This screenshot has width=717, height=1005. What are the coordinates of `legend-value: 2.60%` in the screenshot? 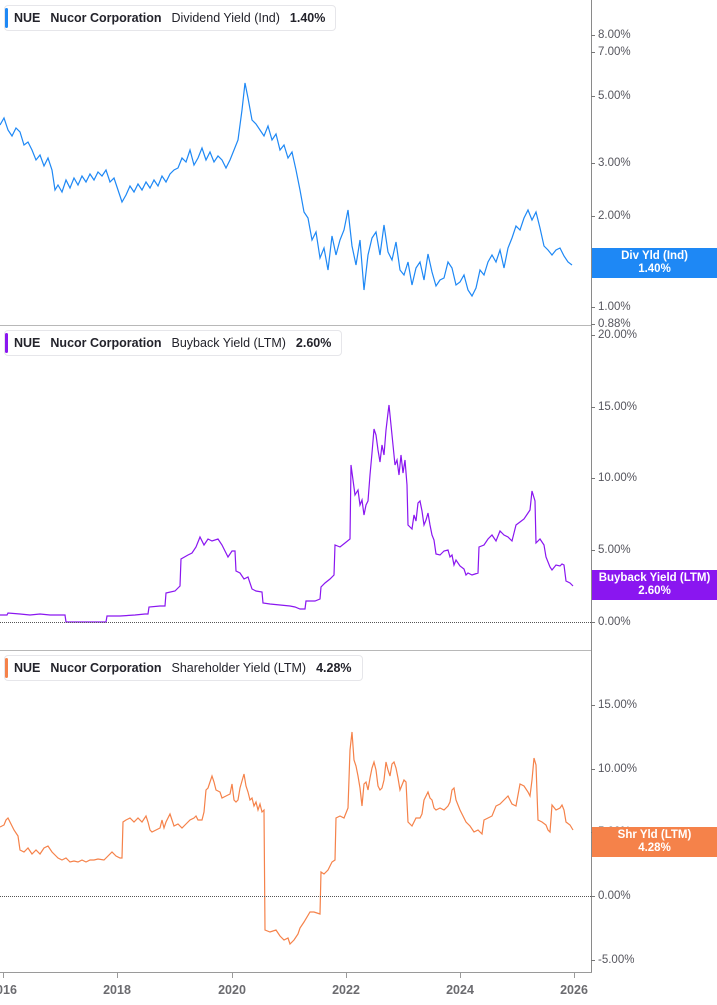 It's located at (313, 343).